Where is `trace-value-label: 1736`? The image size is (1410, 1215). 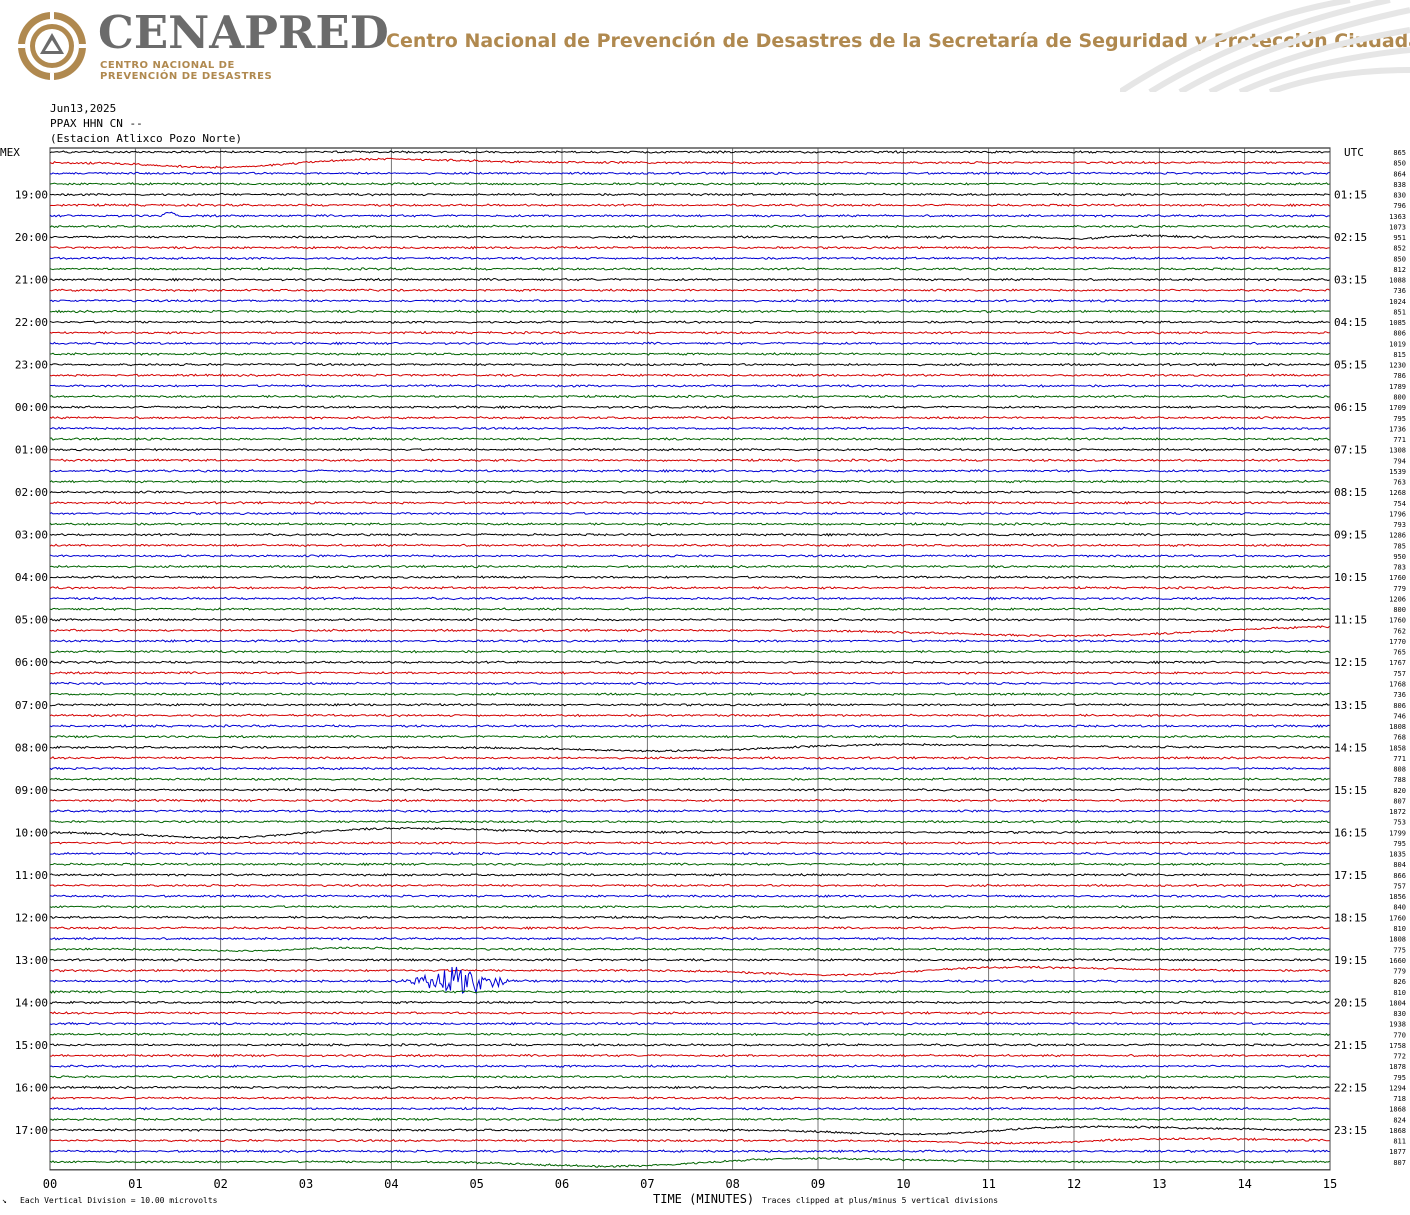
trace-value-label: 1736 is located at coordinates (1397, 429).